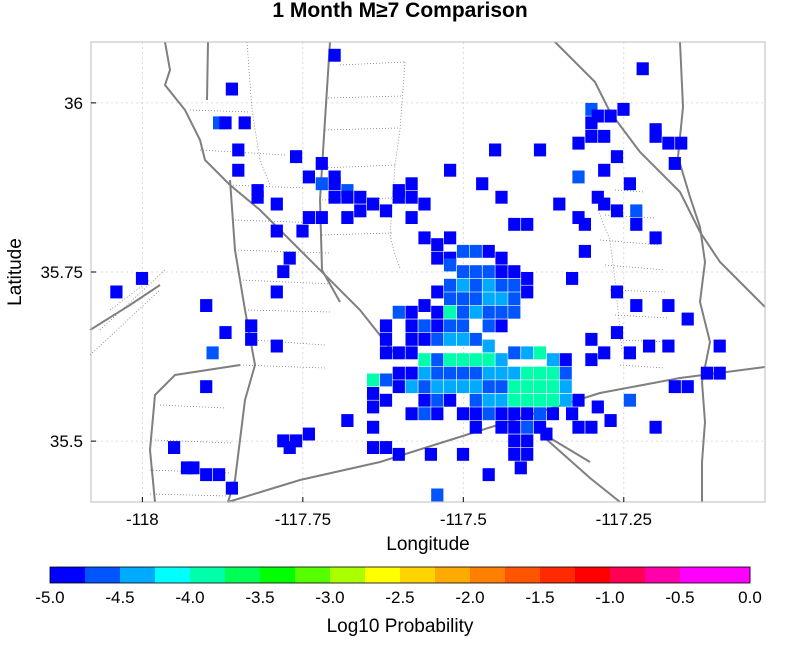 The image size is (800, 649). I want to click on fault-line, so click(329, 172).